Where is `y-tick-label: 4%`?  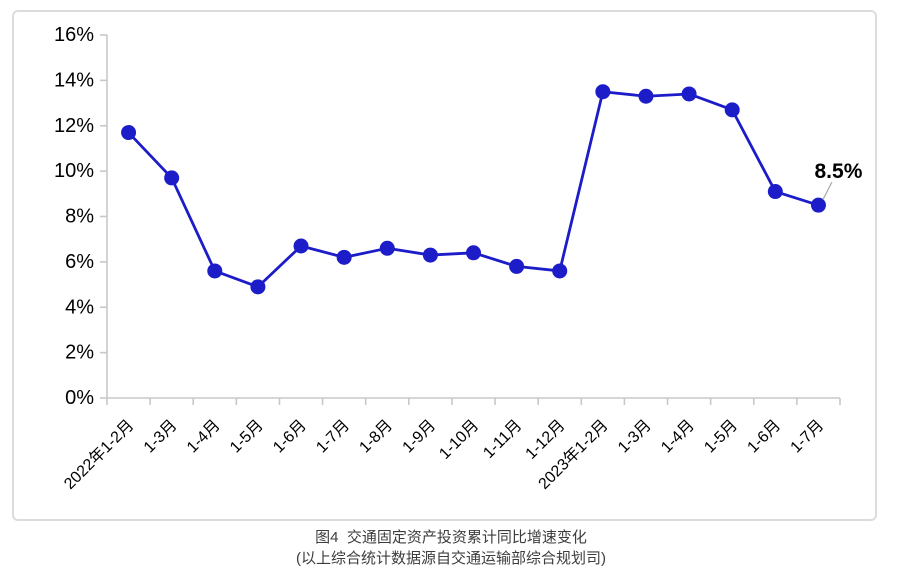 y-tick-label: 4% is located at coordinates (79, 307).